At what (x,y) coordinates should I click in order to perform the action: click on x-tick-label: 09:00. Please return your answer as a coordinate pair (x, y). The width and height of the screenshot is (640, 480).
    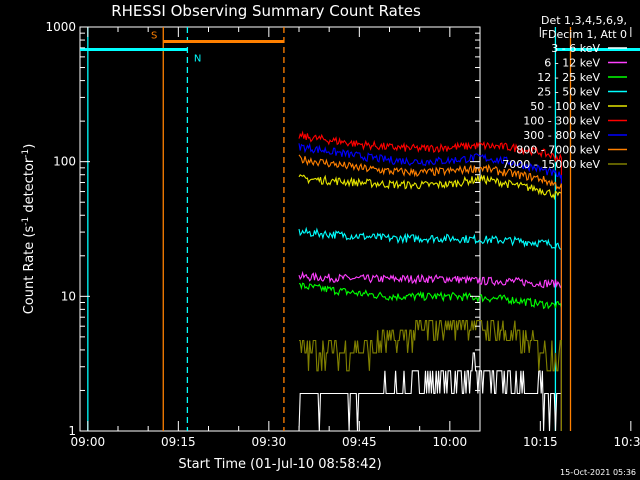
    Looking at the image, I should click on (88, 442).